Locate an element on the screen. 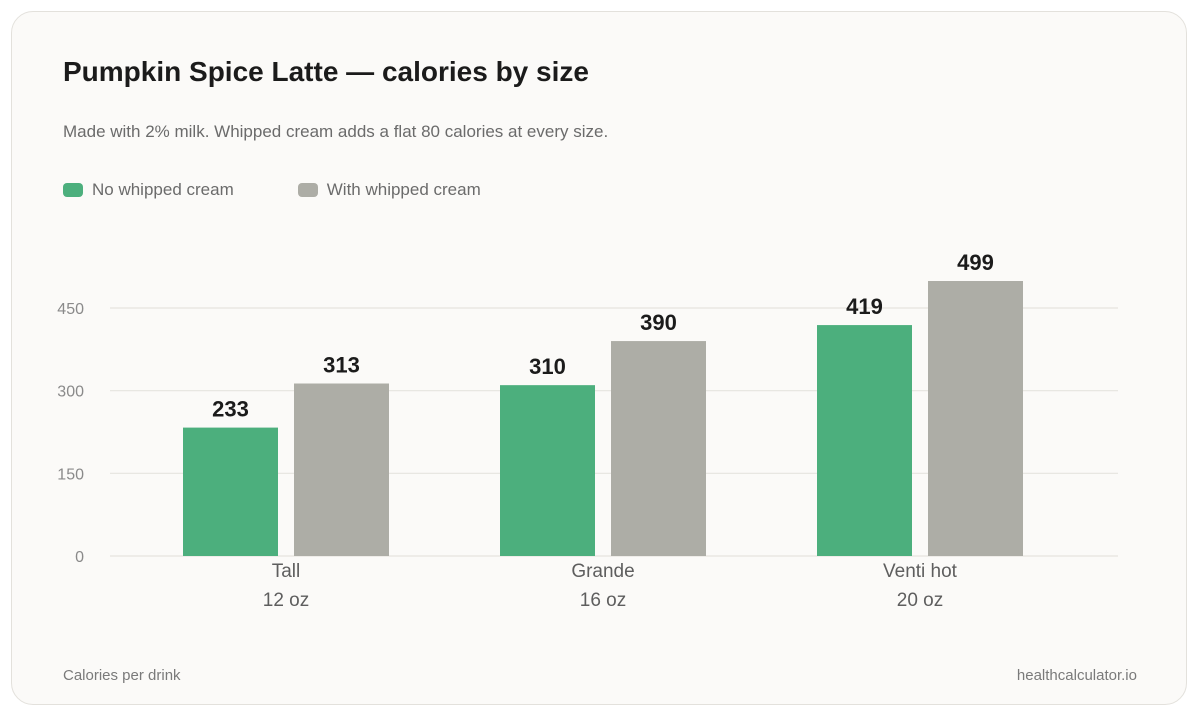 This screenshot has width=1200, height=718. bar-venti-hot-no-whipped-cream is located at coordinates (864, 440).